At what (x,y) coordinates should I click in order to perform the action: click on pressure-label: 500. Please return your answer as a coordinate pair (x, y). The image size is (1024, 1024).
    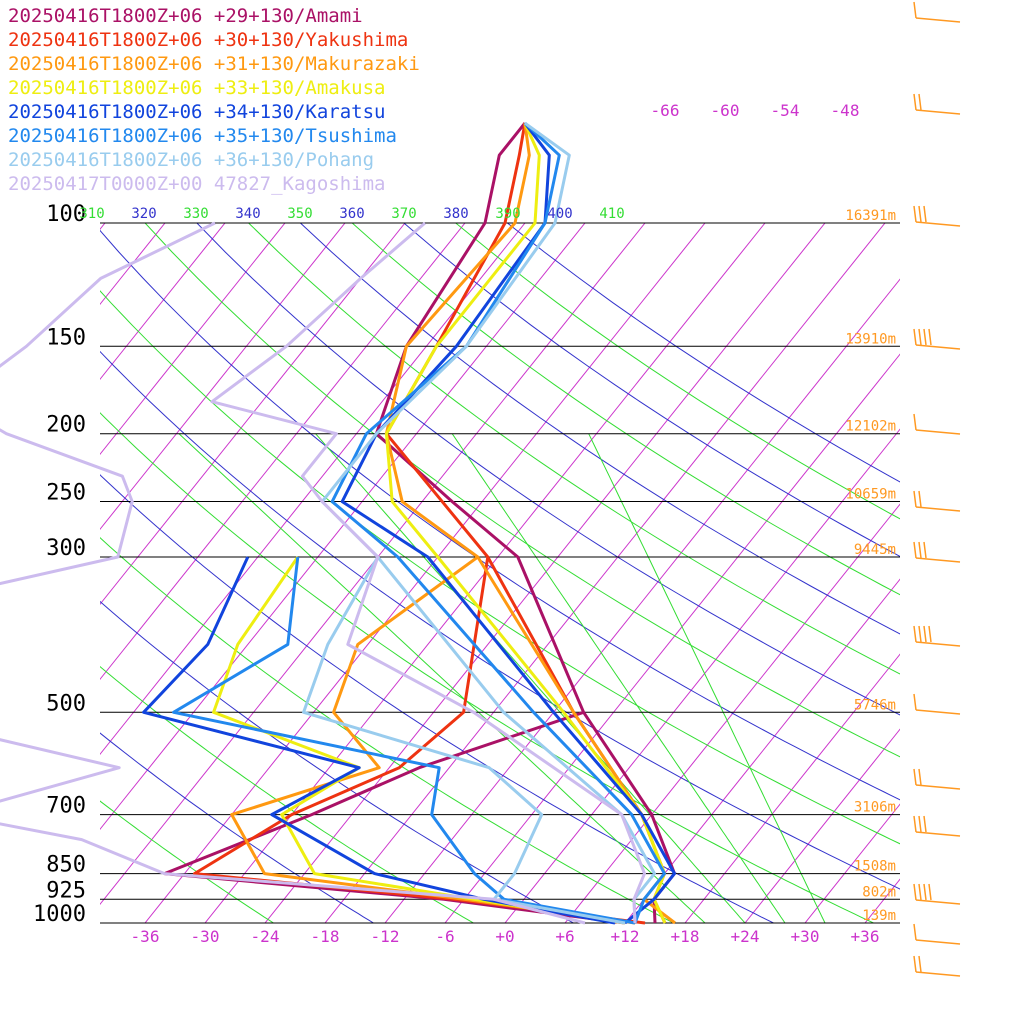
    Looking at the image, I should click on (66, 703).